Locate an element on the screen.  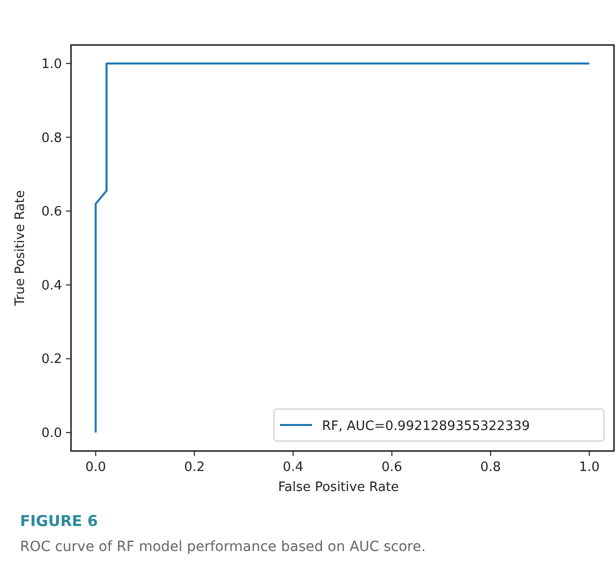
x-tick-label: 0.4 is located at coordinates (293, 467).